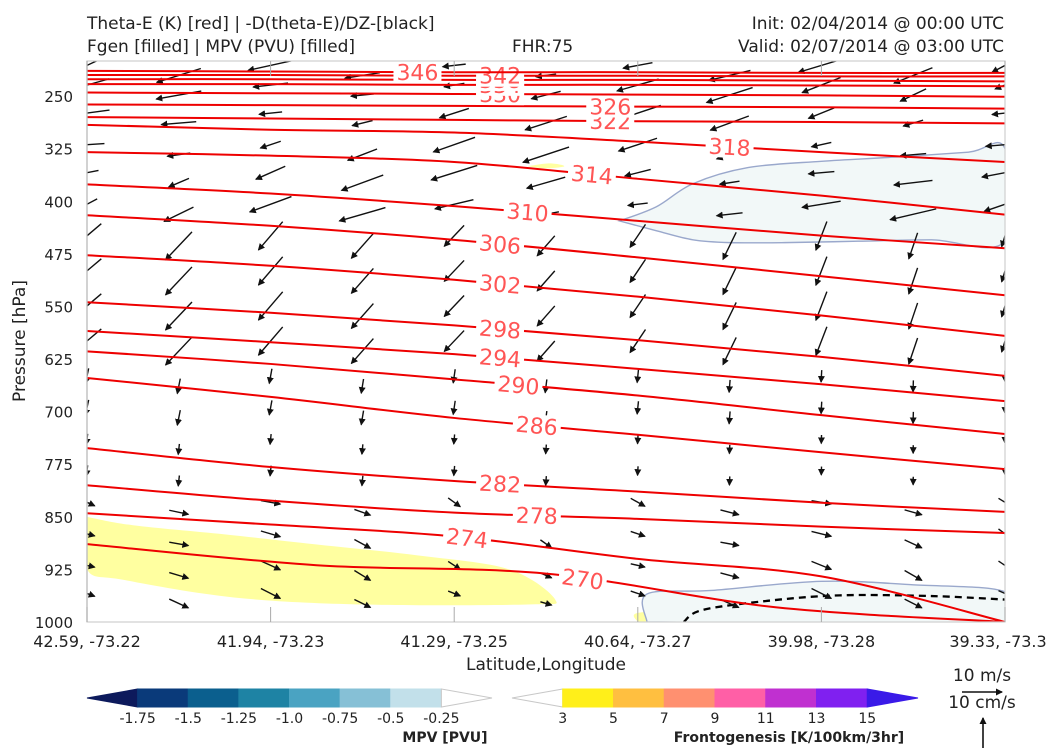  I want to click on mpv-colorbar-tick: -1.25, so click(239, 719).